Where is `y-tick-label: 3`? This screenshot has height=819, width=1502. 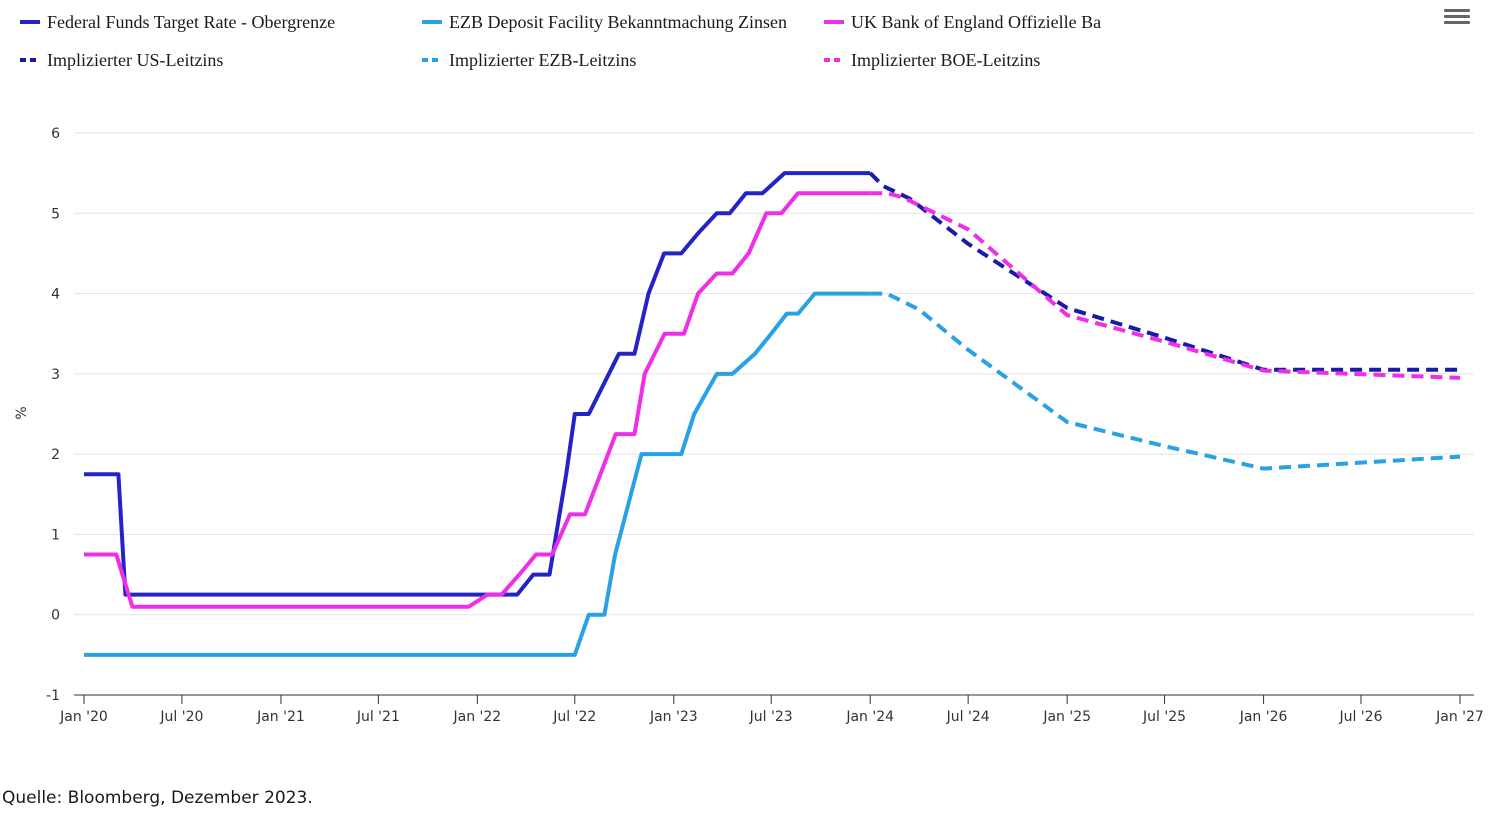 y-tick-label: 3 is located at coordinates (55, 375).